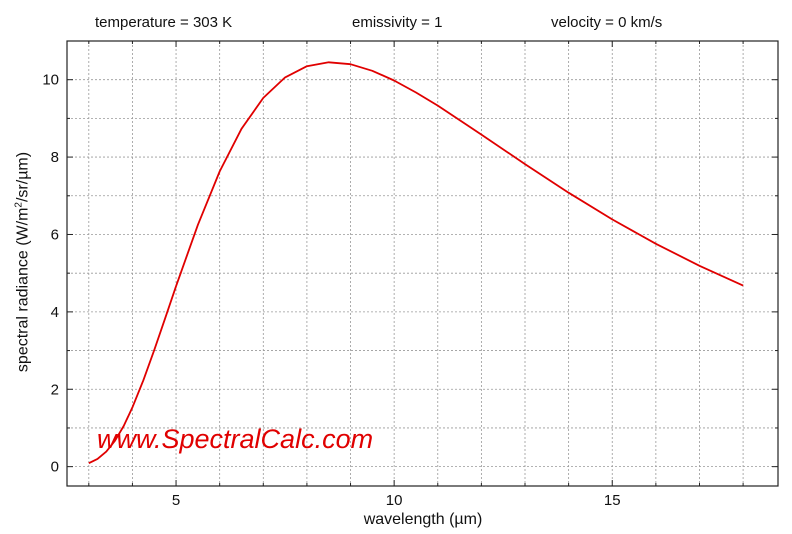 The image size is (792, 534). Describe the element at coordinates (176, 500) in the screenshot. I see `x-tick-label: 5` at that location.